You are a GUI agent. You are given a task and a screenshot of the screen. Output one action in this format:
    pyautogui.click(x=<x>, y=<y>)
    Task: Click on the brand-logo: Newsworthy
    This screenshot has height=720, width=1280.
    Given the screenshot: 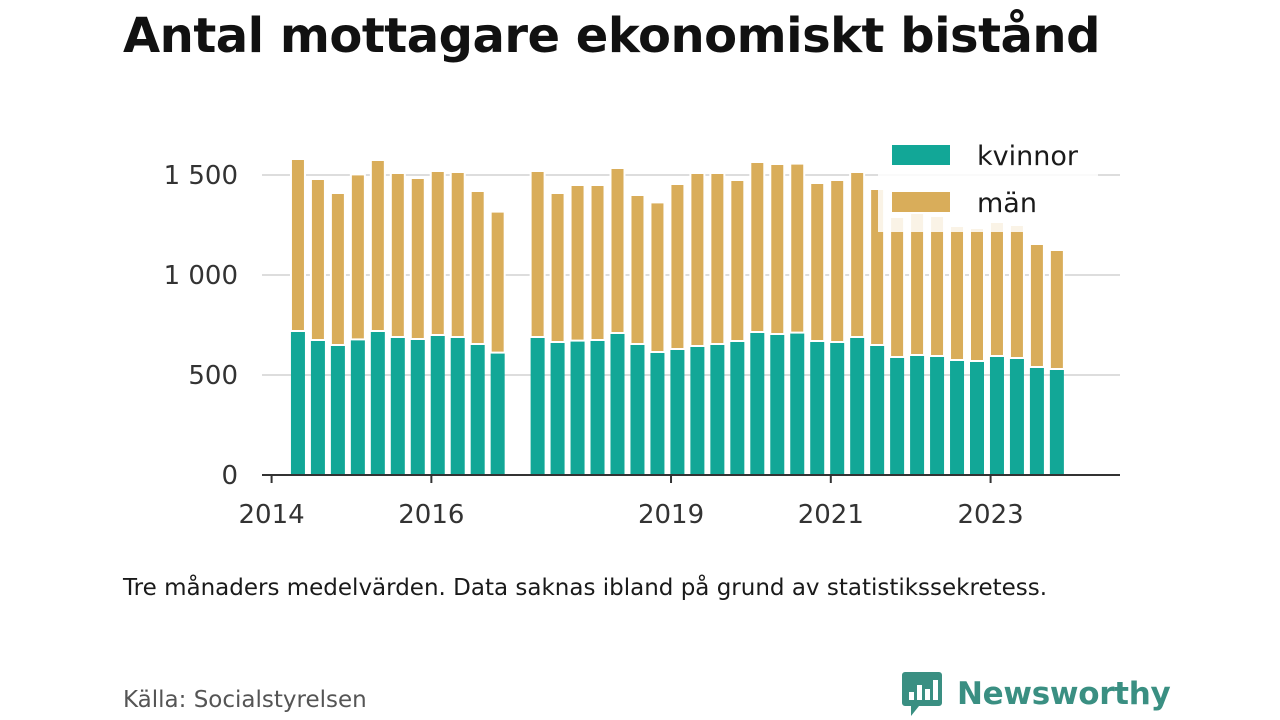 What is the action you would take?
    pyautogui.click(x=1036, y=694)
    